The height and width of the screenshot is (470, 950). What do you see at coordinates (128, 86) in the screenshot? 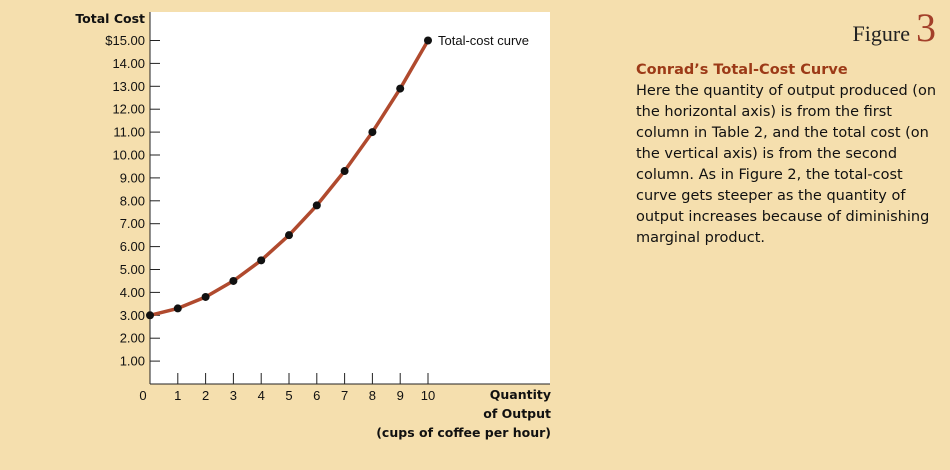
I see `y-tick-label: 13.00` at bounding box center [128, 86].